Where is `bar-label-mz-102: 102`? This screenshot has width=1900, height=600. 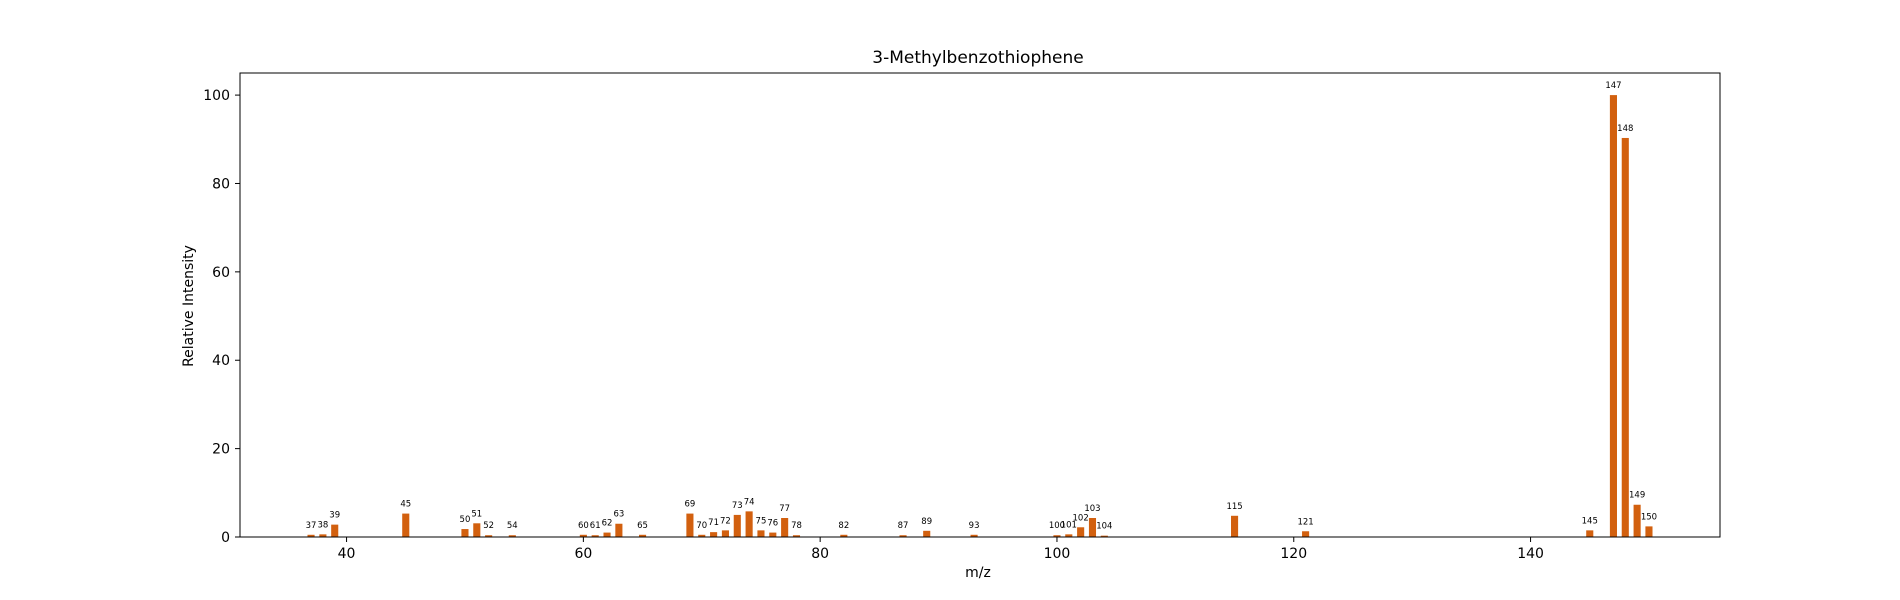 bar-label-mz-102: 102 is located at coordinates (1081, 518).